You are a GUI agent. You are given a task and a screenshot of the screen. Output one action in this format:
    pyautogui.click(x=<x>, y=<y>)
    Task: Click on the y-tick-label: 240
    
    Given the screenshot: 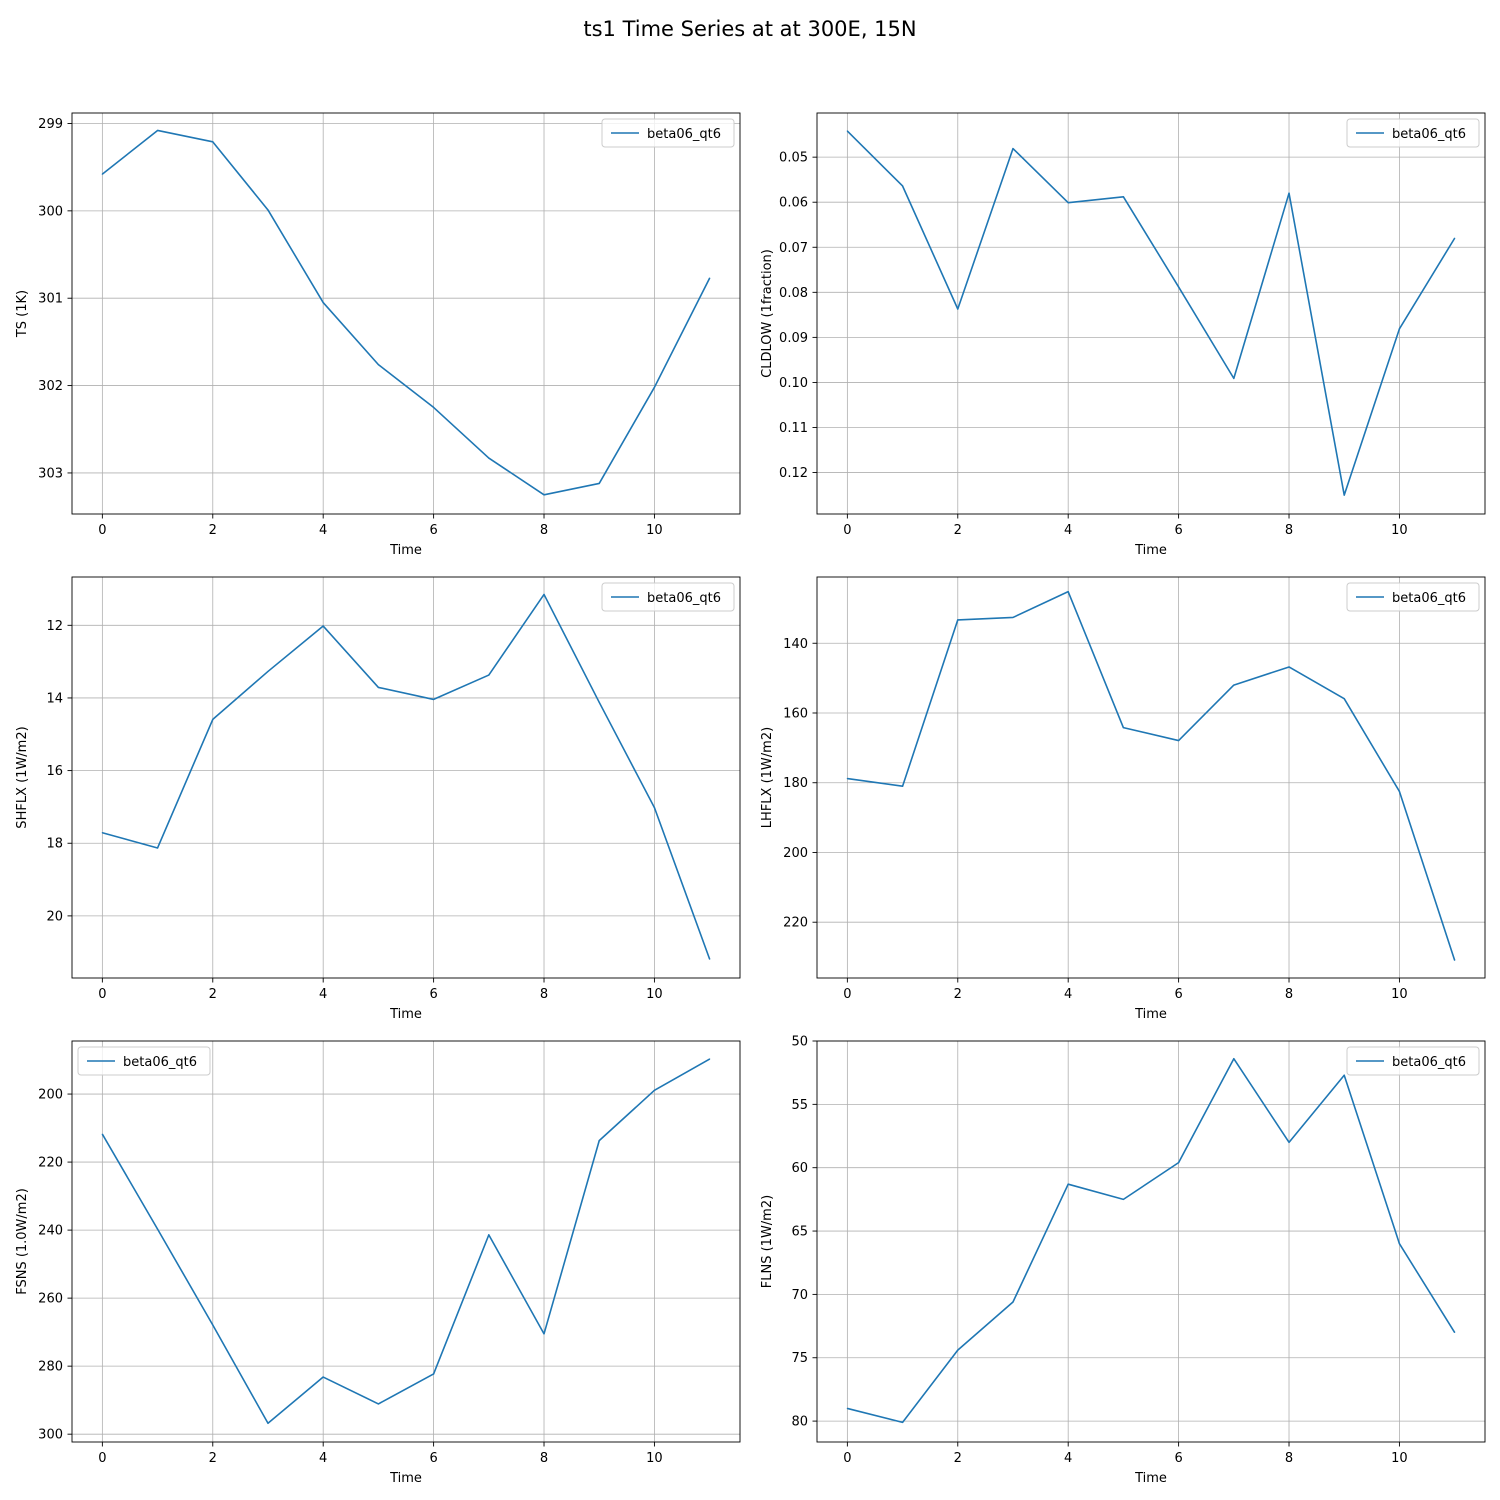 What is the action you would take?
    pyautogui.click(x=50, y=1231)
    